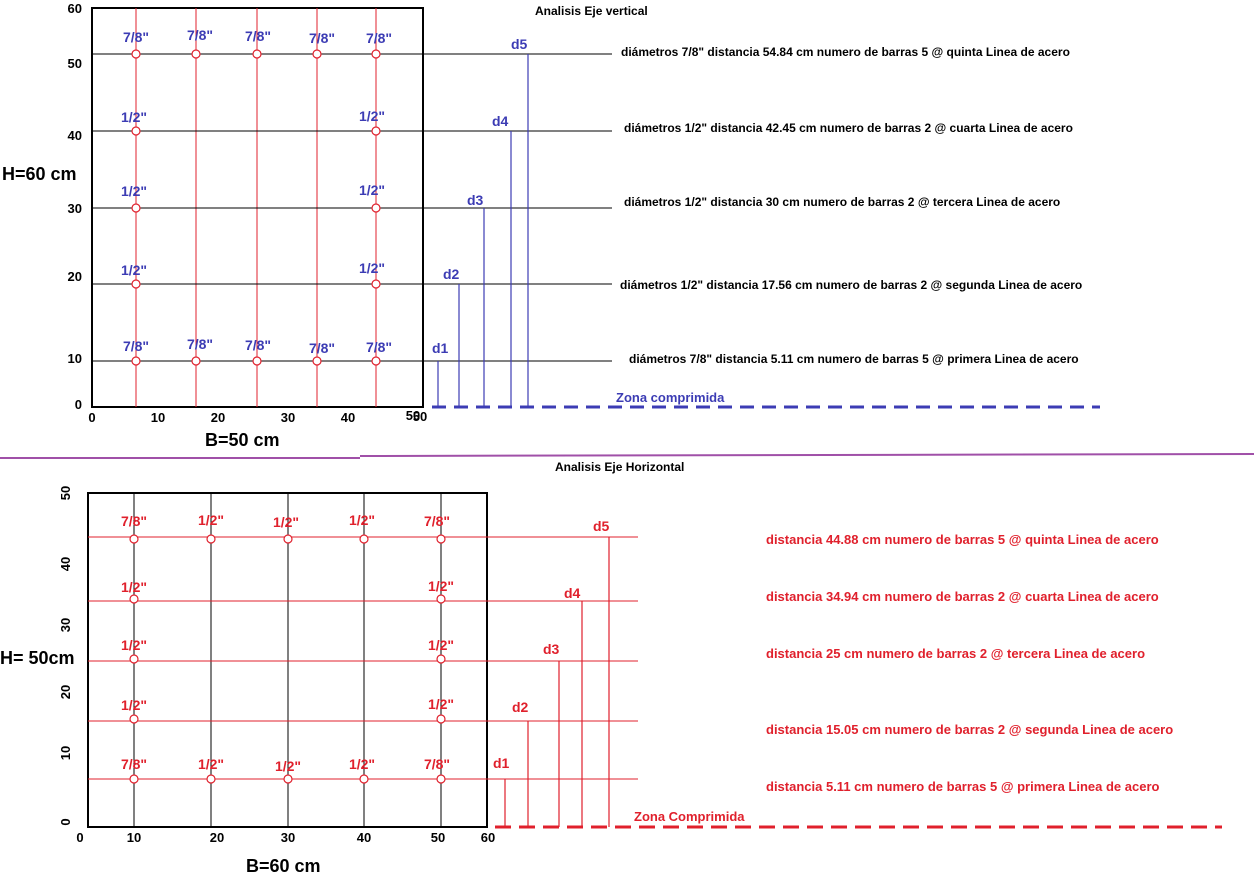 This screenshot has width=1254, height=883. Describe the element at coordinates (283, 866) in the screenshot. I see `bottom-b-label: B=60 cm` at that location.